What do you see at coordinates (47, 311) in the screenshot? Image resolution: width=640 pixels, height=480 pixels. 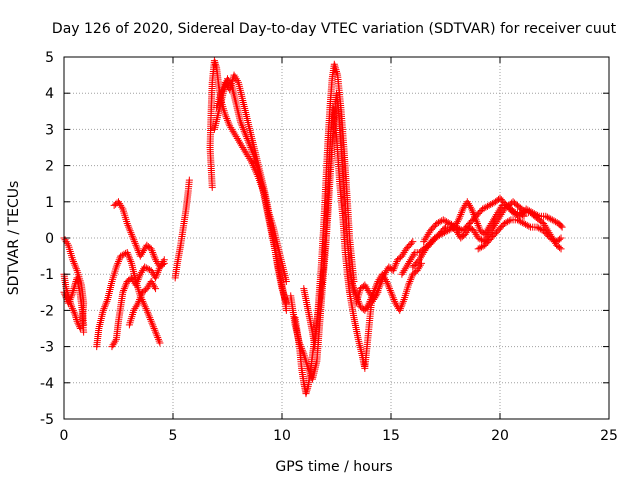 I see `y-tick-label: -2` at bounding box center [47, 311].